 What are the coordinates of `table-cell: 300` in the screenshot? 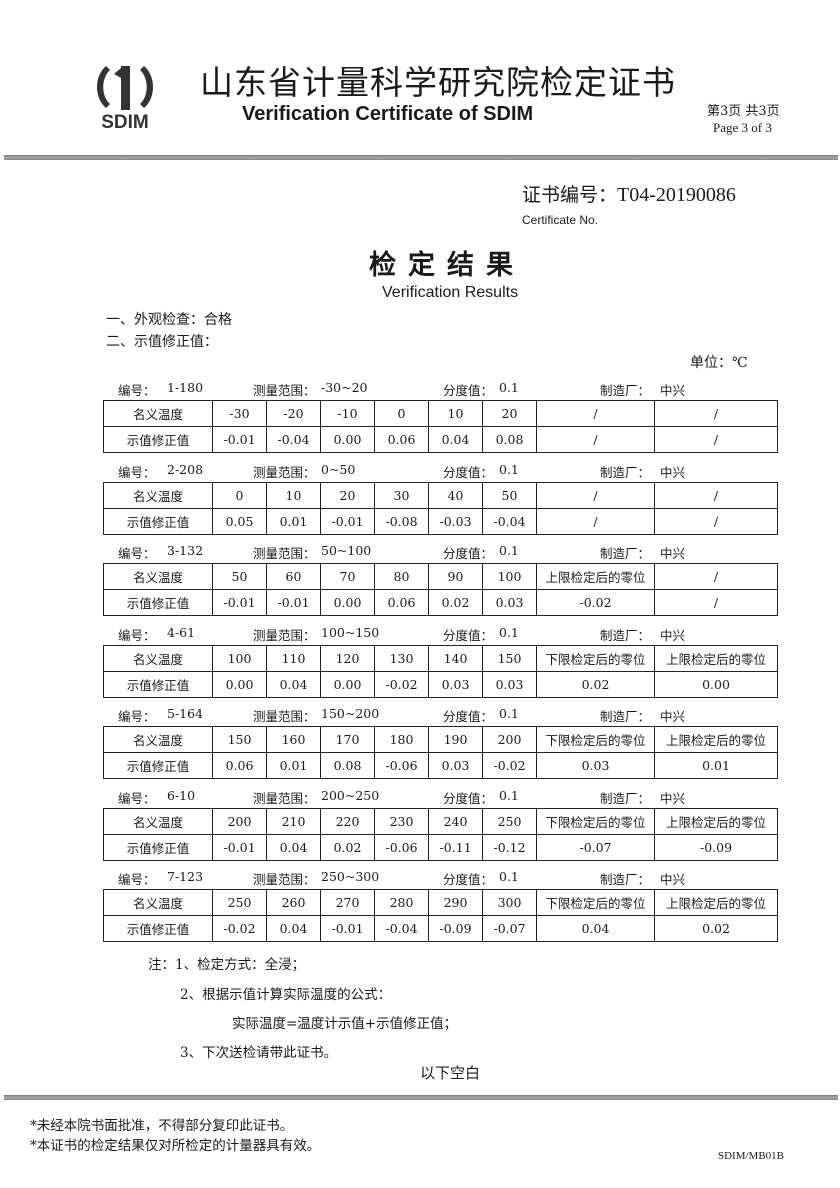 It's located at (509, 902).